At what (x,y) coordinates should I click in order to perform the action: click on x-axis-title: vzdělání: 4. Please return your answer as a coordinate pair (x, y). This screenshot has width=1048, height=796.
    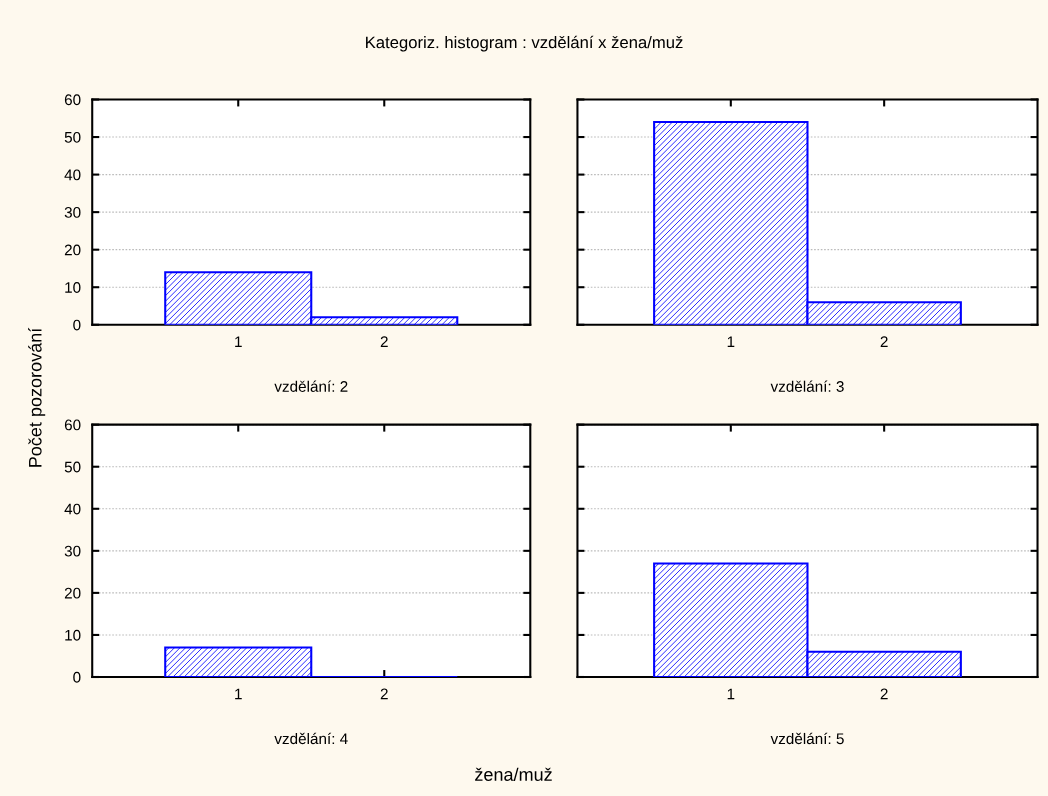
    Looking at the image, I should click on (311, 738).